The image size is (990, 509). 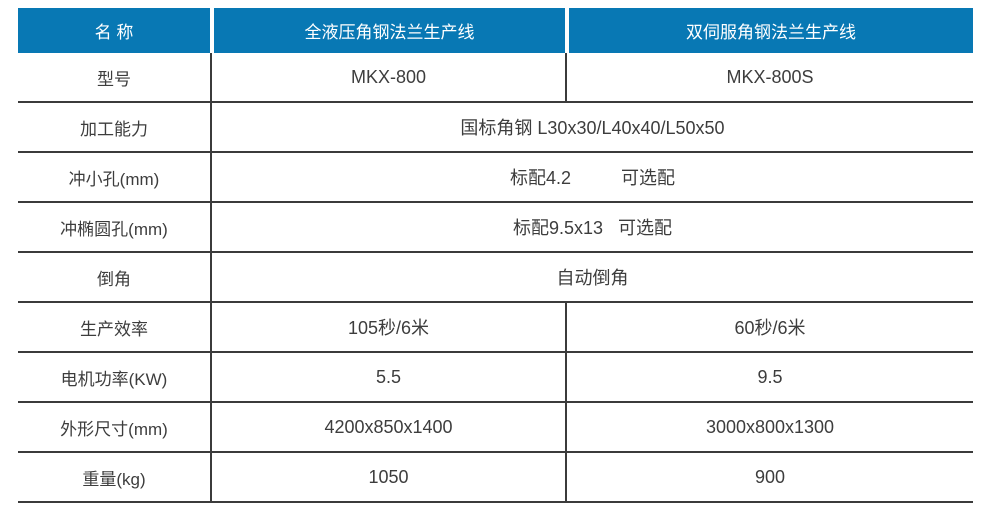 I want to click on row-label: 外形尺寸(mm), so click(x=114, y=429).